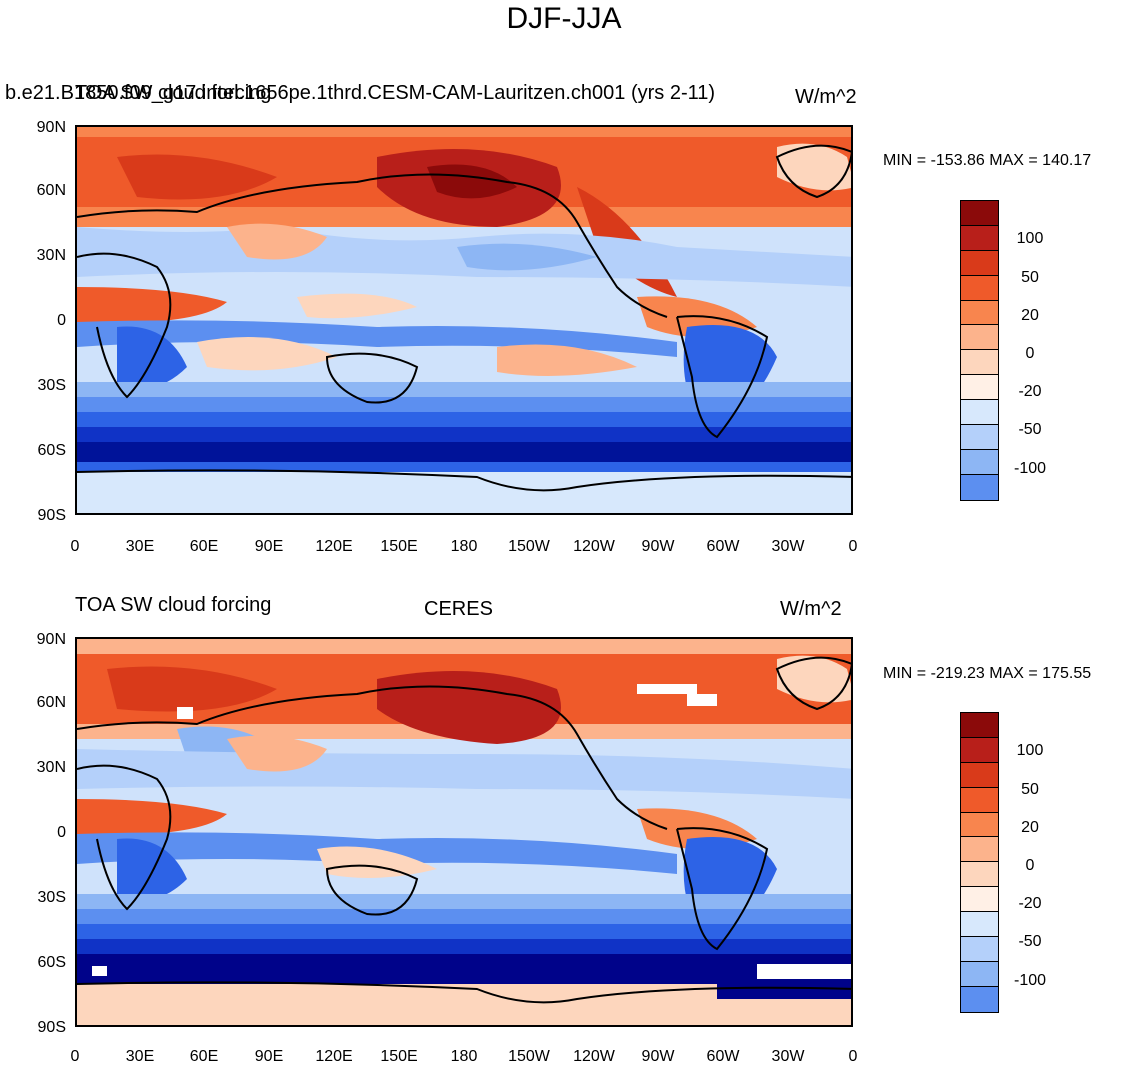 This screenshot has width=1128, height=1071. What do you see at coordinates (987, 160) in the screenshot?
I see `min-max-label: MIN = -153.86 MAX = 140.17` at bounding box center [987, 160].